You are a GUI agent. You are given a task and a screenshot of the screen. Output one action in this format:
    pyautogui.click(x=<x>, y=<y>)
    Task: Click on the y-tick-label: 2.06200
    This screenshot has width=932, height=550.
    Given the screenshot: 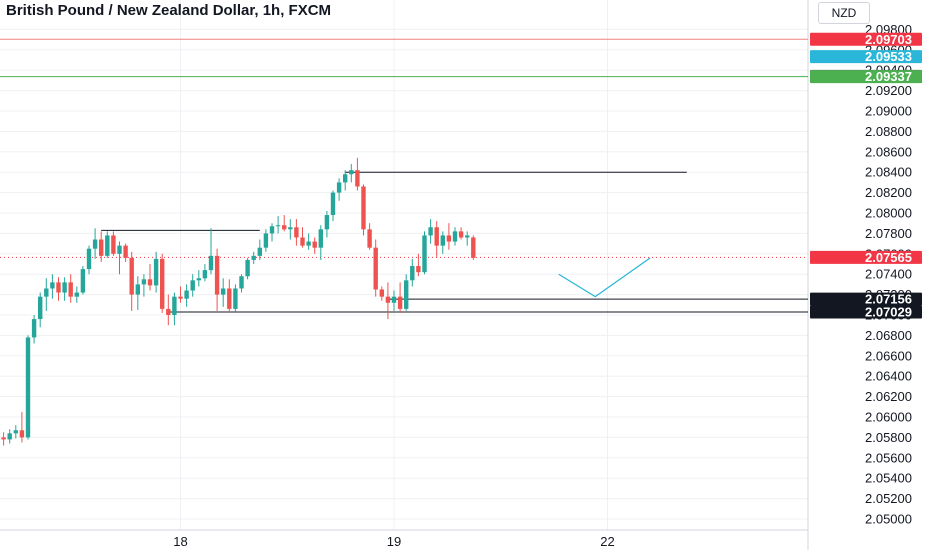 What is the action you would take?
    pyautogui.click(x=888, y=396)
    